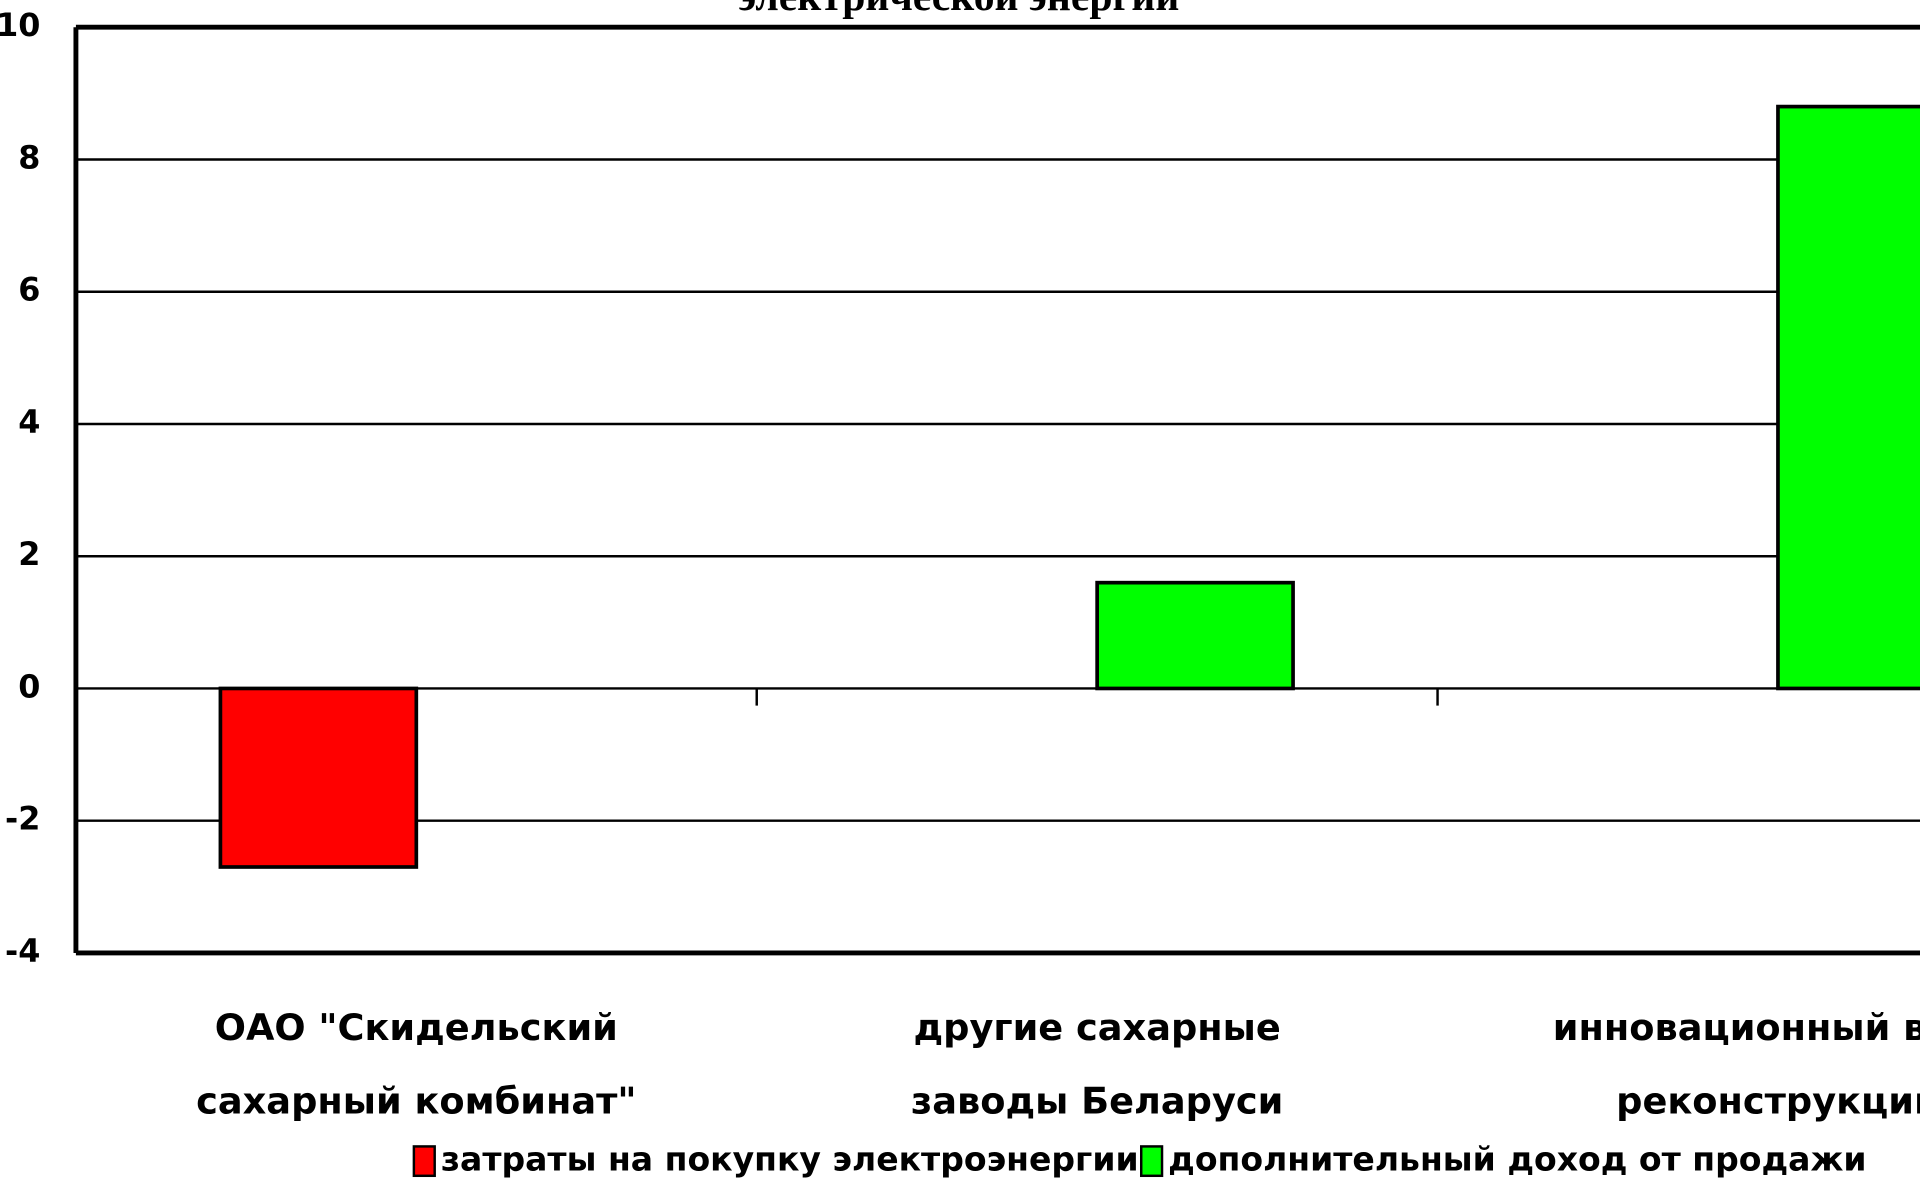  What do you see at coordinates (29, 554) in the screenshot?
I see `y-tick-label: 2` at bounding box center [29, 554].